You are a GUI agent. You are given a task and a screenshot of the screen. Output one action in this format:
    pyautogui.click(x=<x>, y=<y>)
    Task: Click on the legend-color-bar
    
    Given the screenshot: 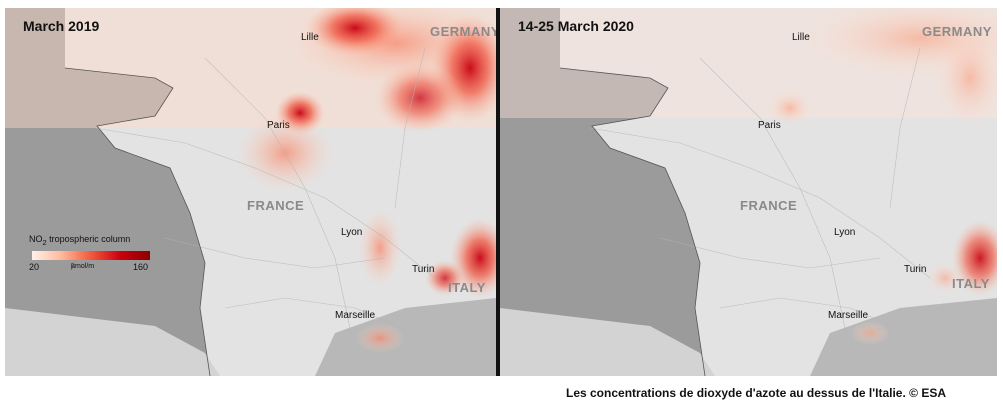 What is the action you would take?
    pyautogui.click(x=91, y=255)
    